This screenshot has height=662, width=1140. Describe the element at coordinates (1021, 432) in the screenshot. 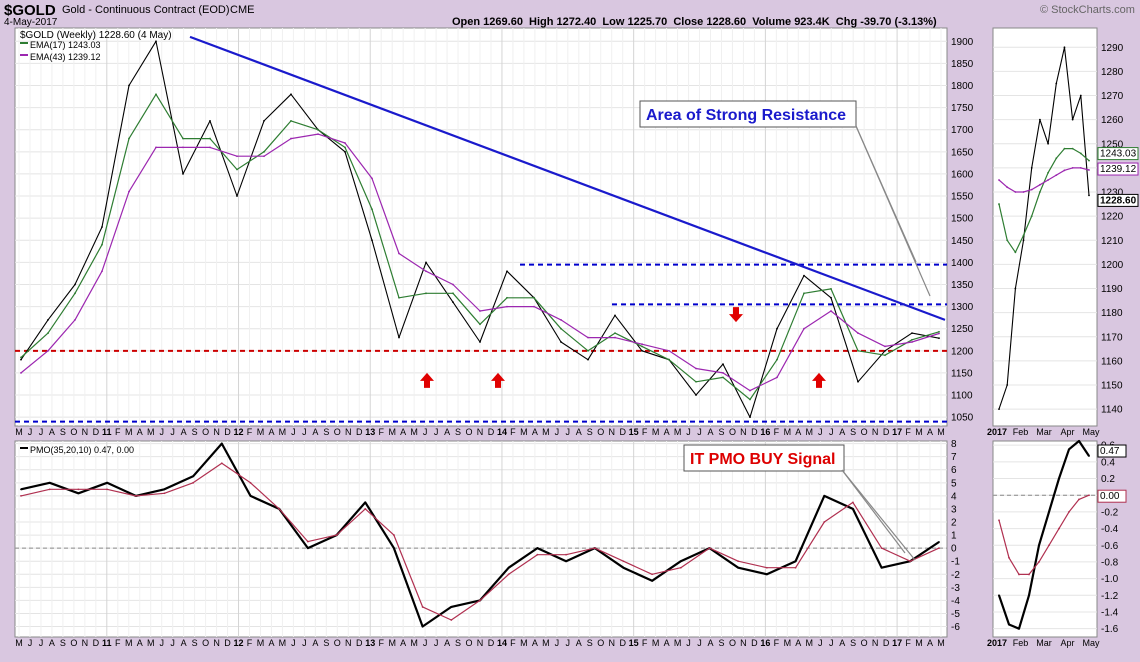

I see `x-tick-label: Feb` at that location.